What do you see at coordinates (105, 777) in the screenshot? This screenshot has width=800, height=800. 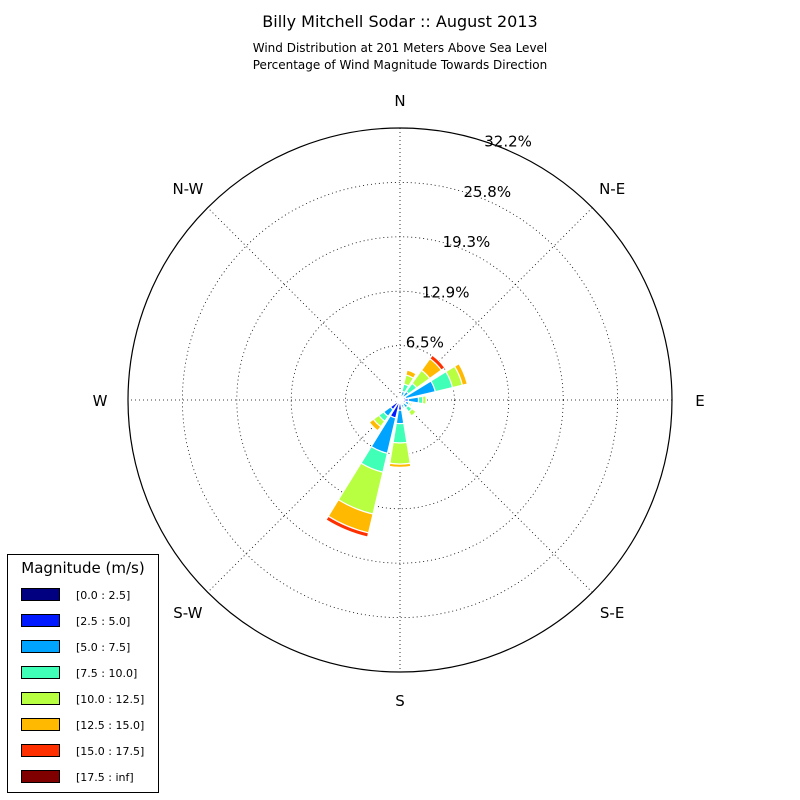 I see `legend-label: [17.5 : inf]` at bounding box center [105, 777].